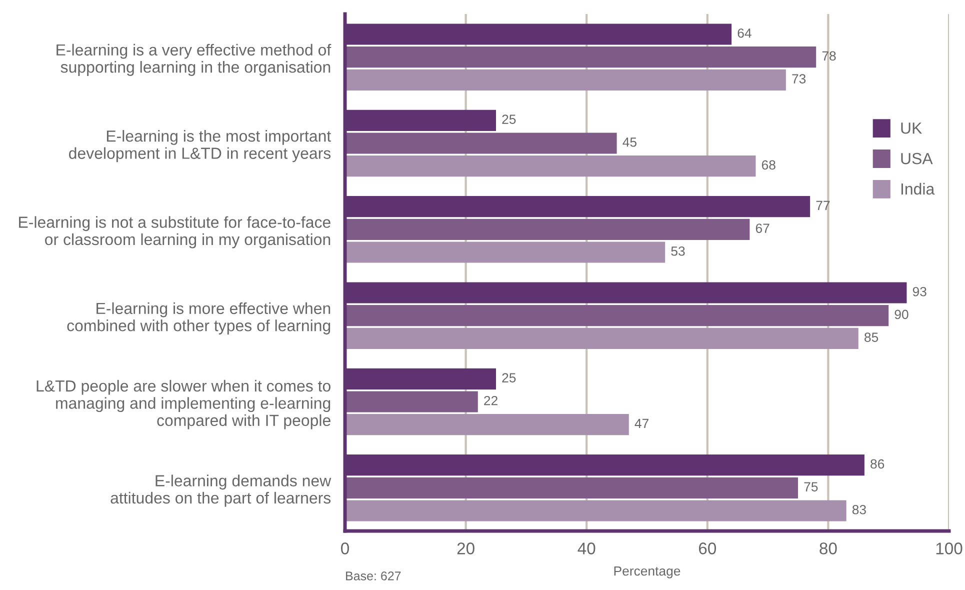 The image size is (965, 590). Describe the element at coordinates (183, 405) in the screenshot. I see `y-tick-label: L&TD people are slower when it comes to managing and implementing e-learning compared with IT people` at that location.